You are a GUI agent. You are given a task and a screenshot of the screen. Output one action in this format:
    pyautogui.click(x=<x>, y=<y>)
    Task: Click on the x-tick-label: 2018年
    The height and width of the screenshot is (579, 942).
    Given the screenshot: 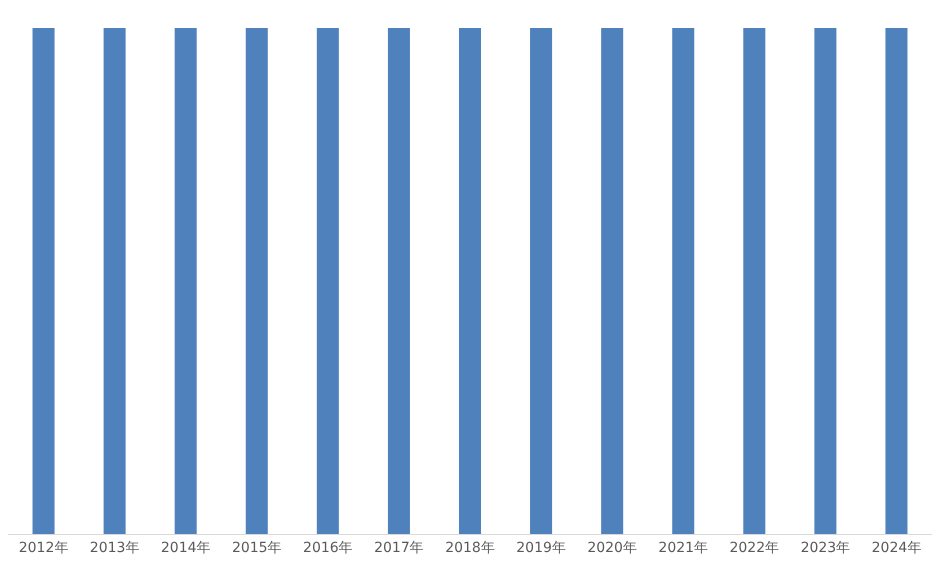 What is the action you would take?
    pyautogui.click(x=470, y=548)
    